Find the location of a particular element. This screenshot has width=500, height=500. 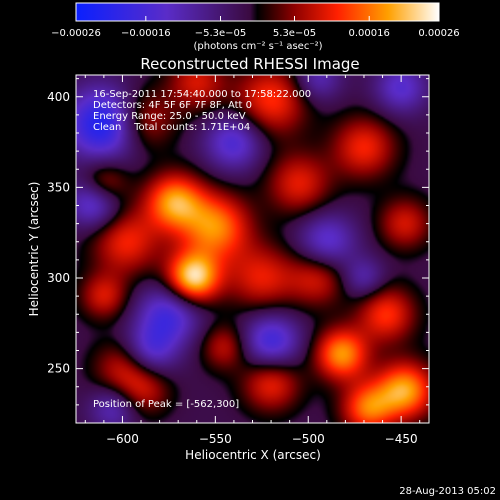

footer-timestamp: 28-Aug-2013 05:02 is located at coordinates (447, 491).